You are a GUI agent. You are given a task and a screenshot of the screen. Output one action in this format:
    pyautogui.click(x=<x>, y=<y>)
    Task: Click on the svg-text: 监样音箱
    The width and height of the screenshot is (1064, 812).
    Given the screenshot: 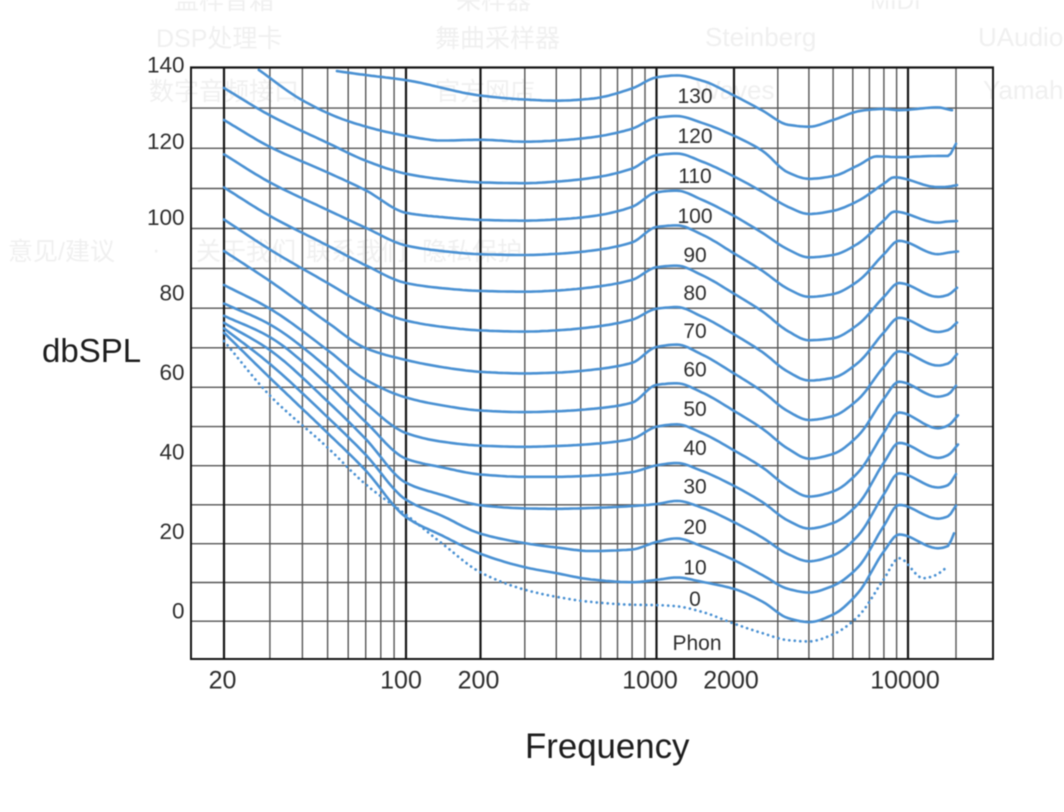 What is the action you would take?
    pyautogui.click(x=224, y=7)
    